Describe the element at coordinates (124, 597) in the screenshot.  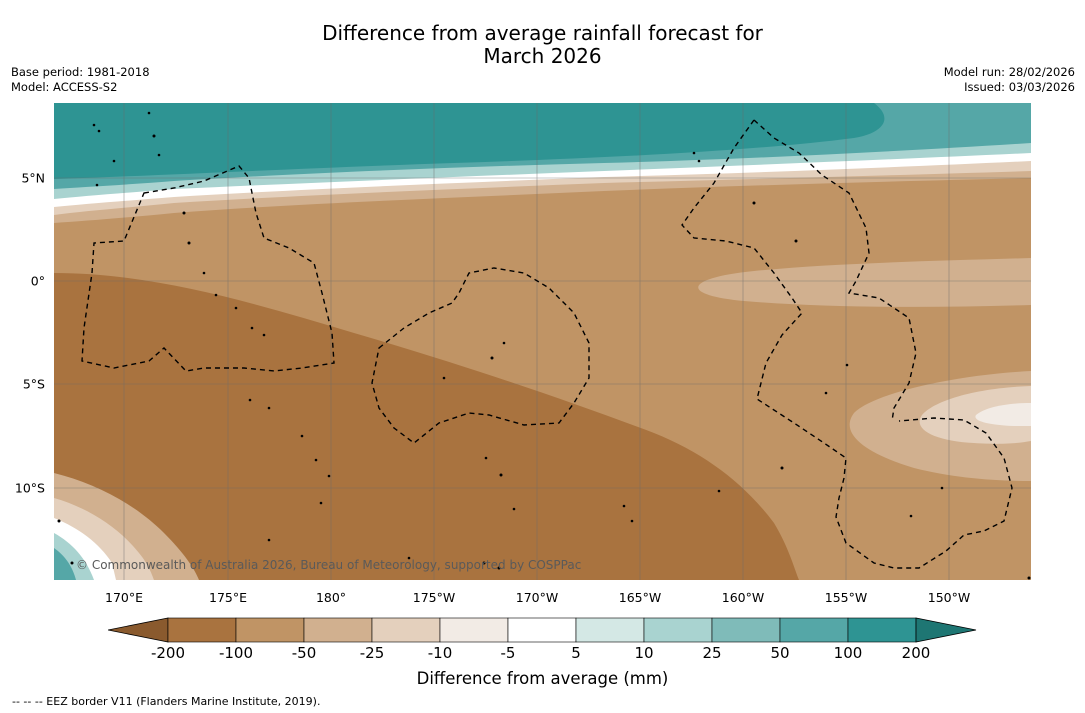
I see `x-tick-170e: 170°E` at that location.